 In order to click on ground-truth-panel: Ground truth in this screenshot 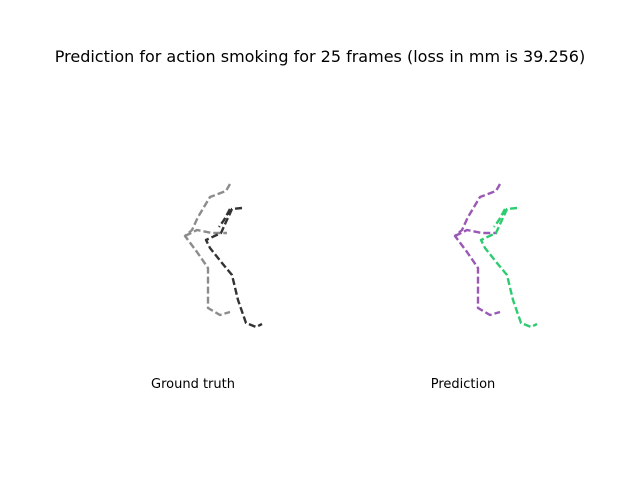, I will do `click(207, 287)`.